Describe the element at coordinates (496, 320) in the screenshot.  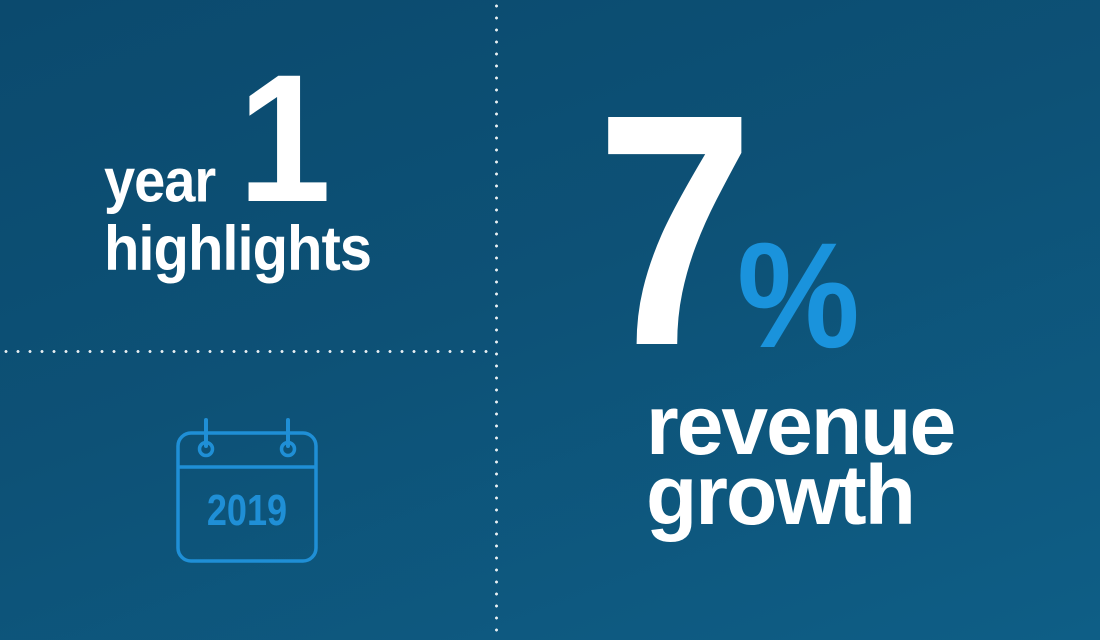
I see `vertical-dotted-divider` at that location.